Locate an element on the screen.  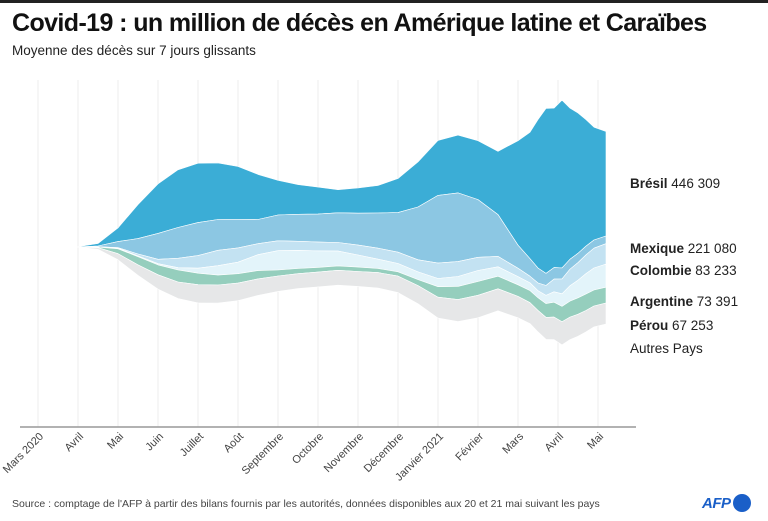
series-total: 221 080 is located at coordinates (712, 248).